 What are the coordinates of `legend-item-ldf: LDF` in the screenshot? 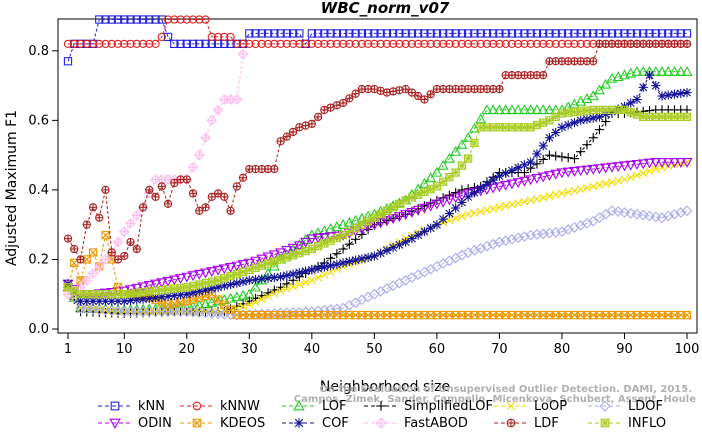 It's located at (526, 423).